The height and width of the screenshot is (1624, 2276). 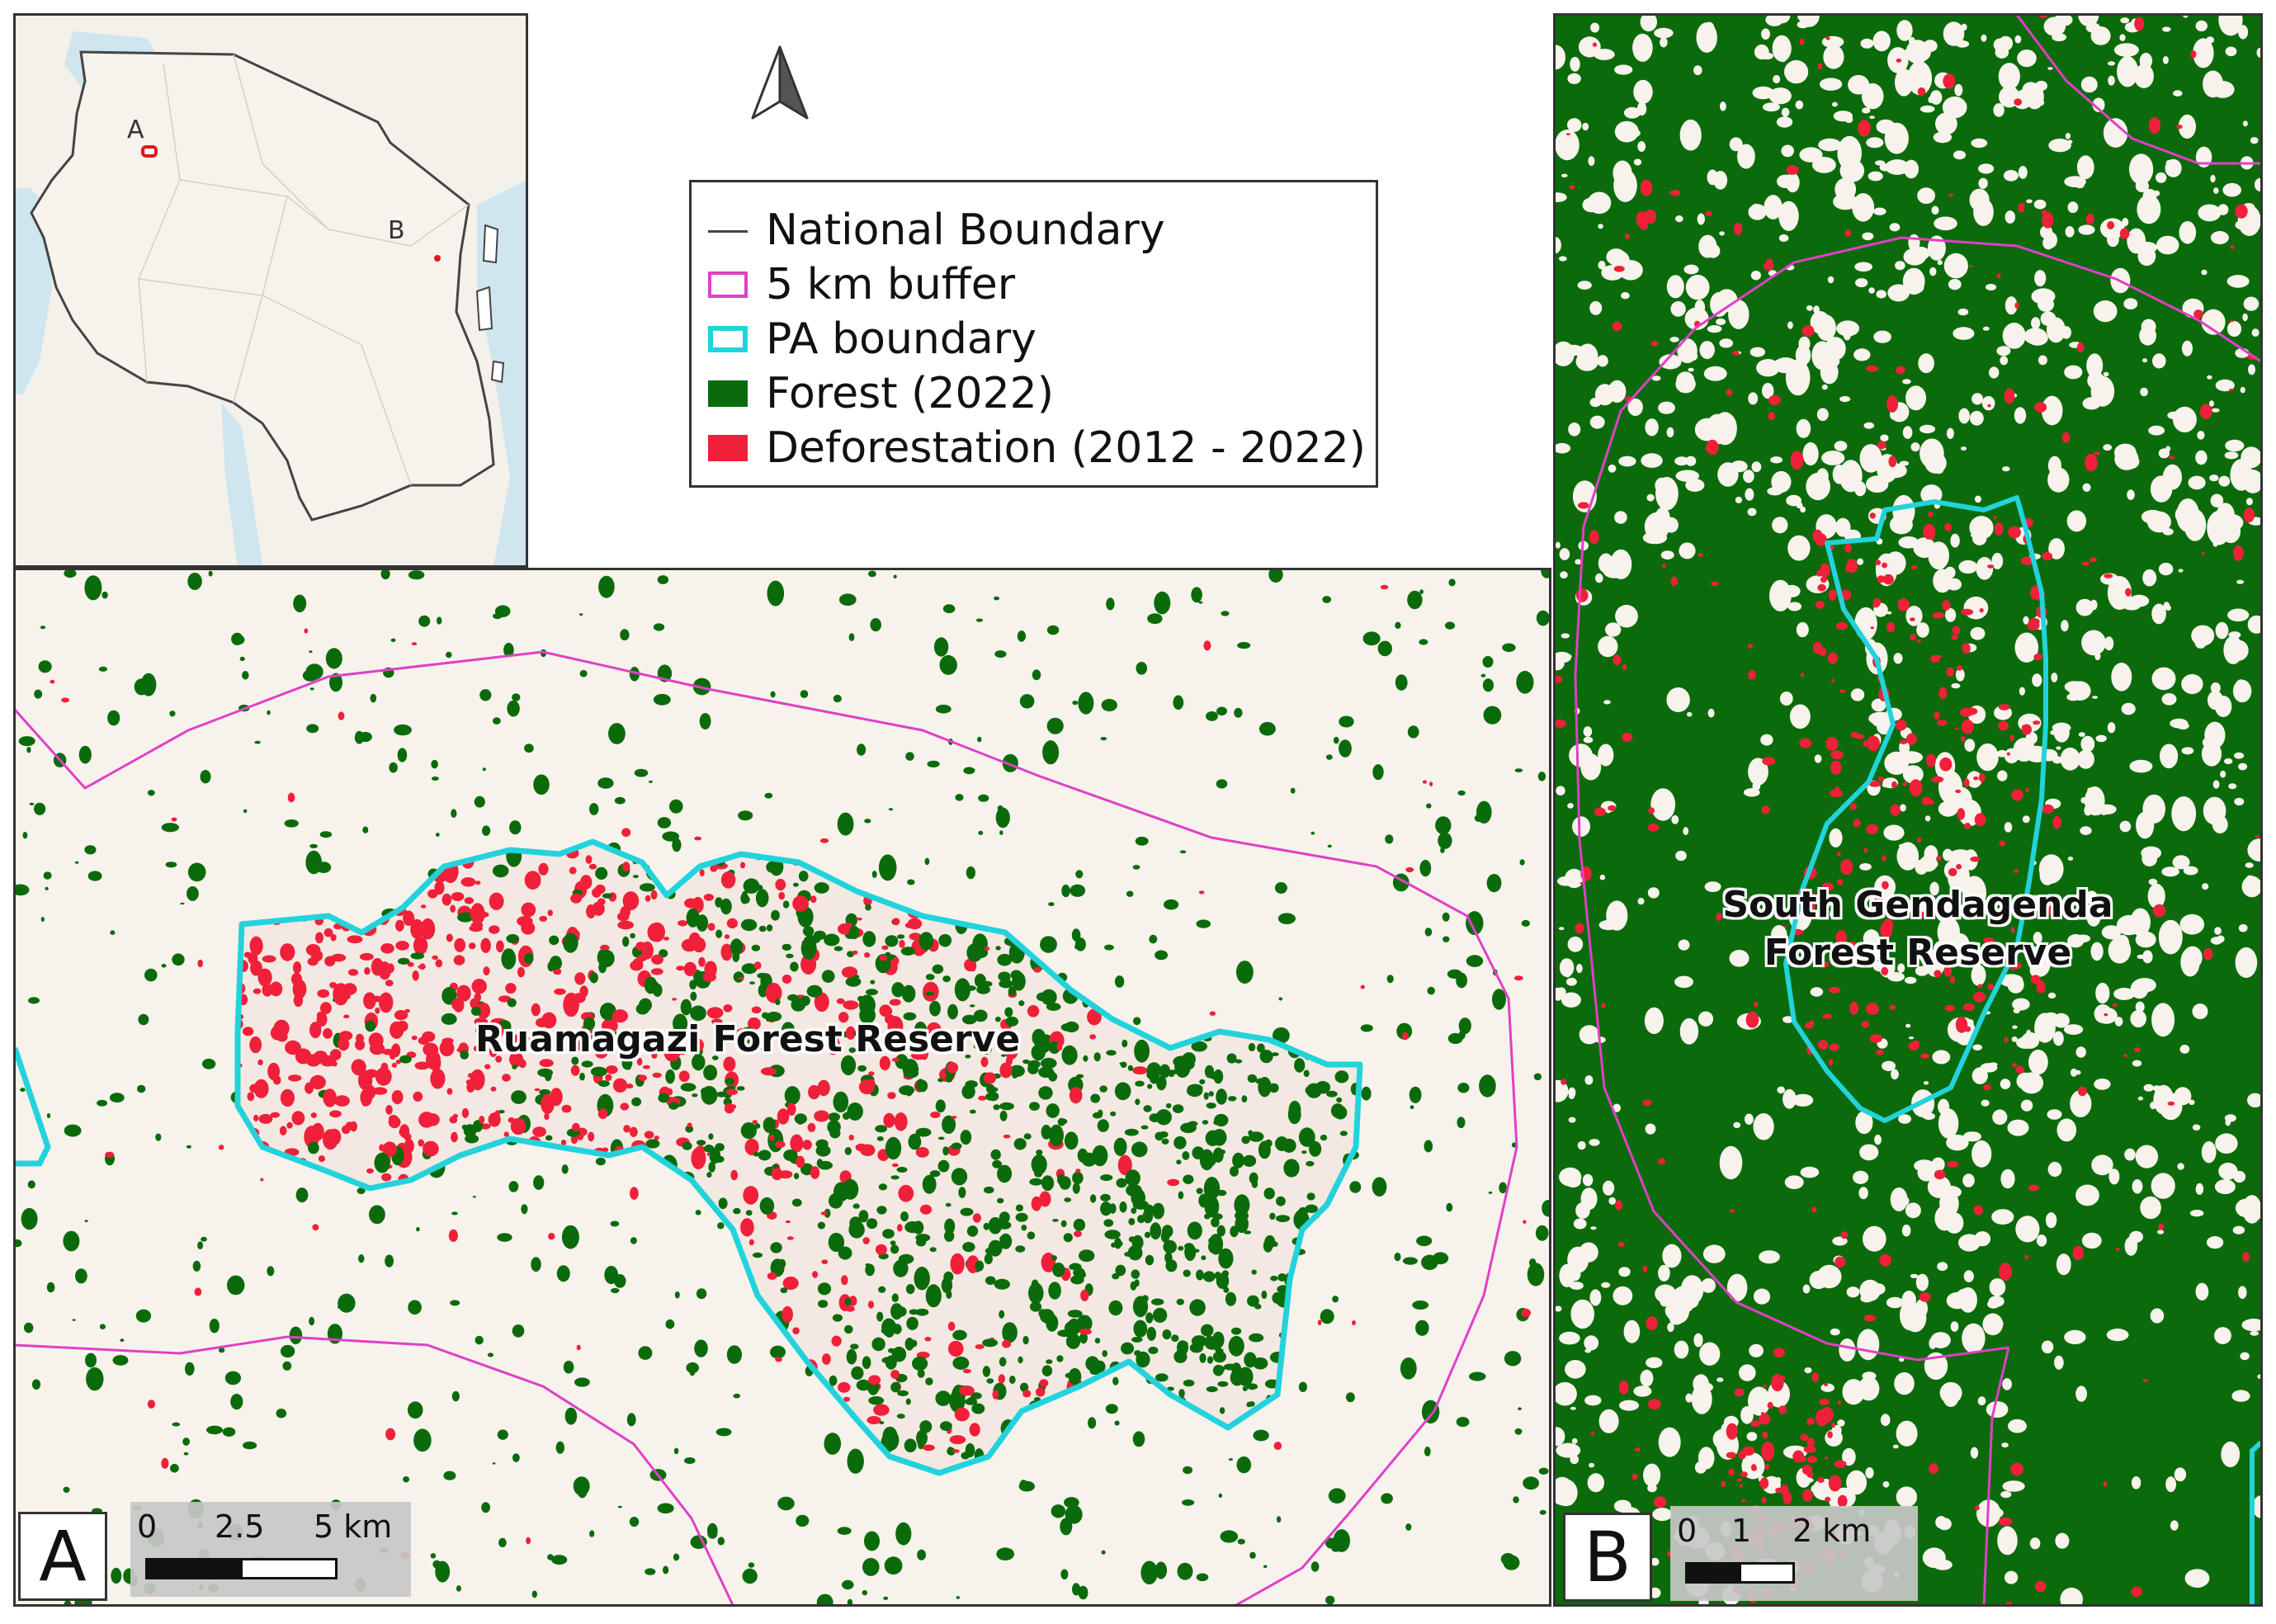 What do you see at coordinates (304, 270) in the screenshot?
I see `admin-boundaries` at bounding box center [304, 270].